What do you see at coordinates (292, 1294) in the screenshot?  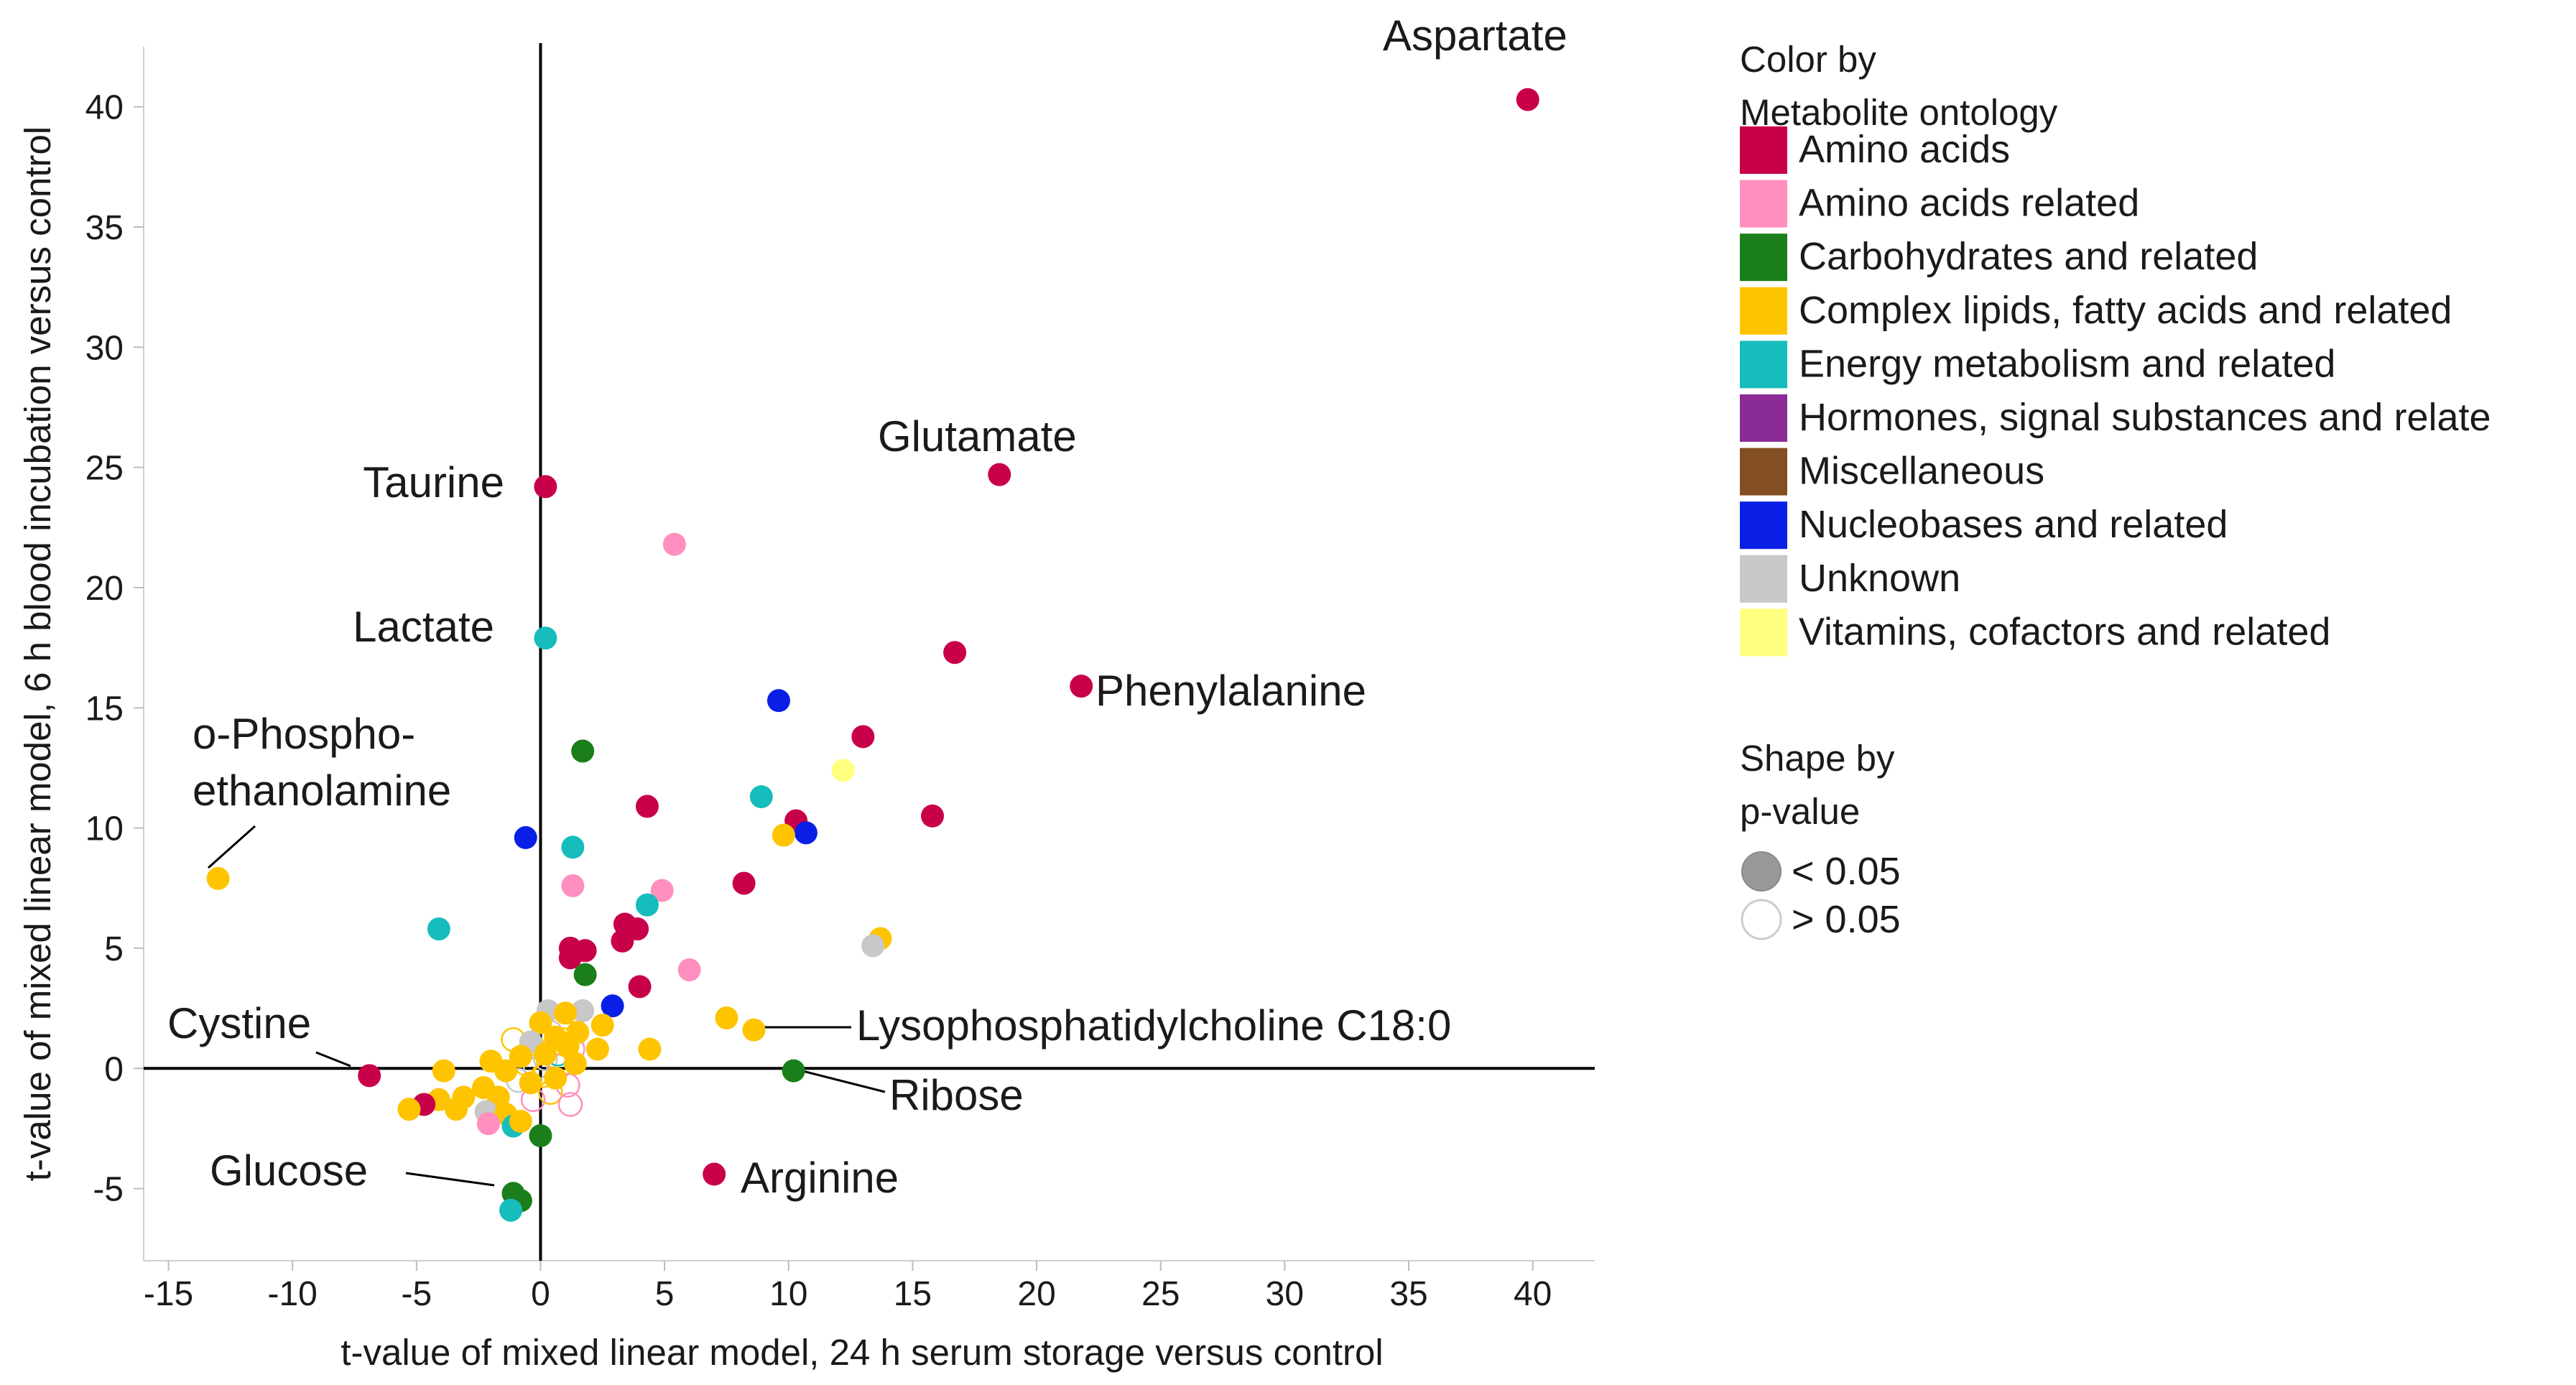 I see `x-tick-label: -10` at bounding box center [292, 1294].